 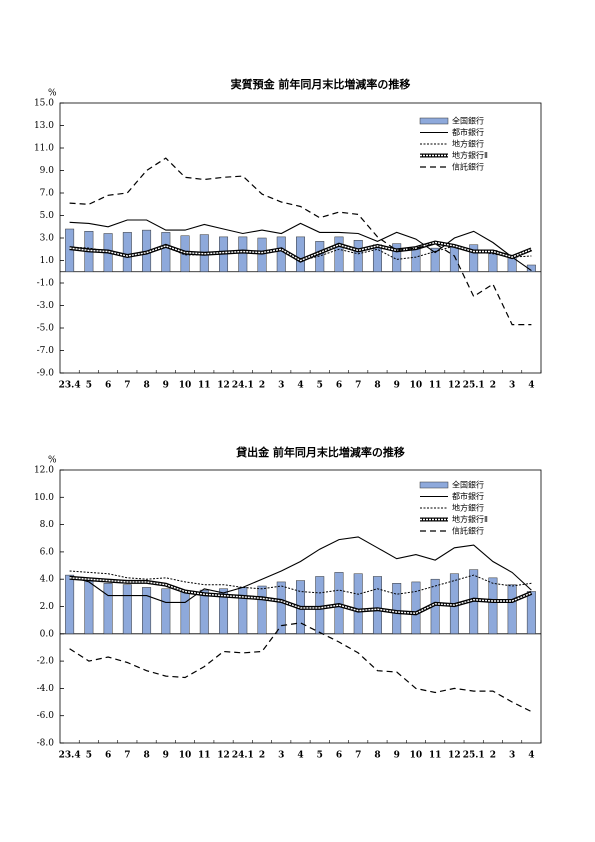 What do you see at coordinates (46, 662) in the screenshot?
I see `y-tick-label: -2.0` at bounding box center [46, 662].